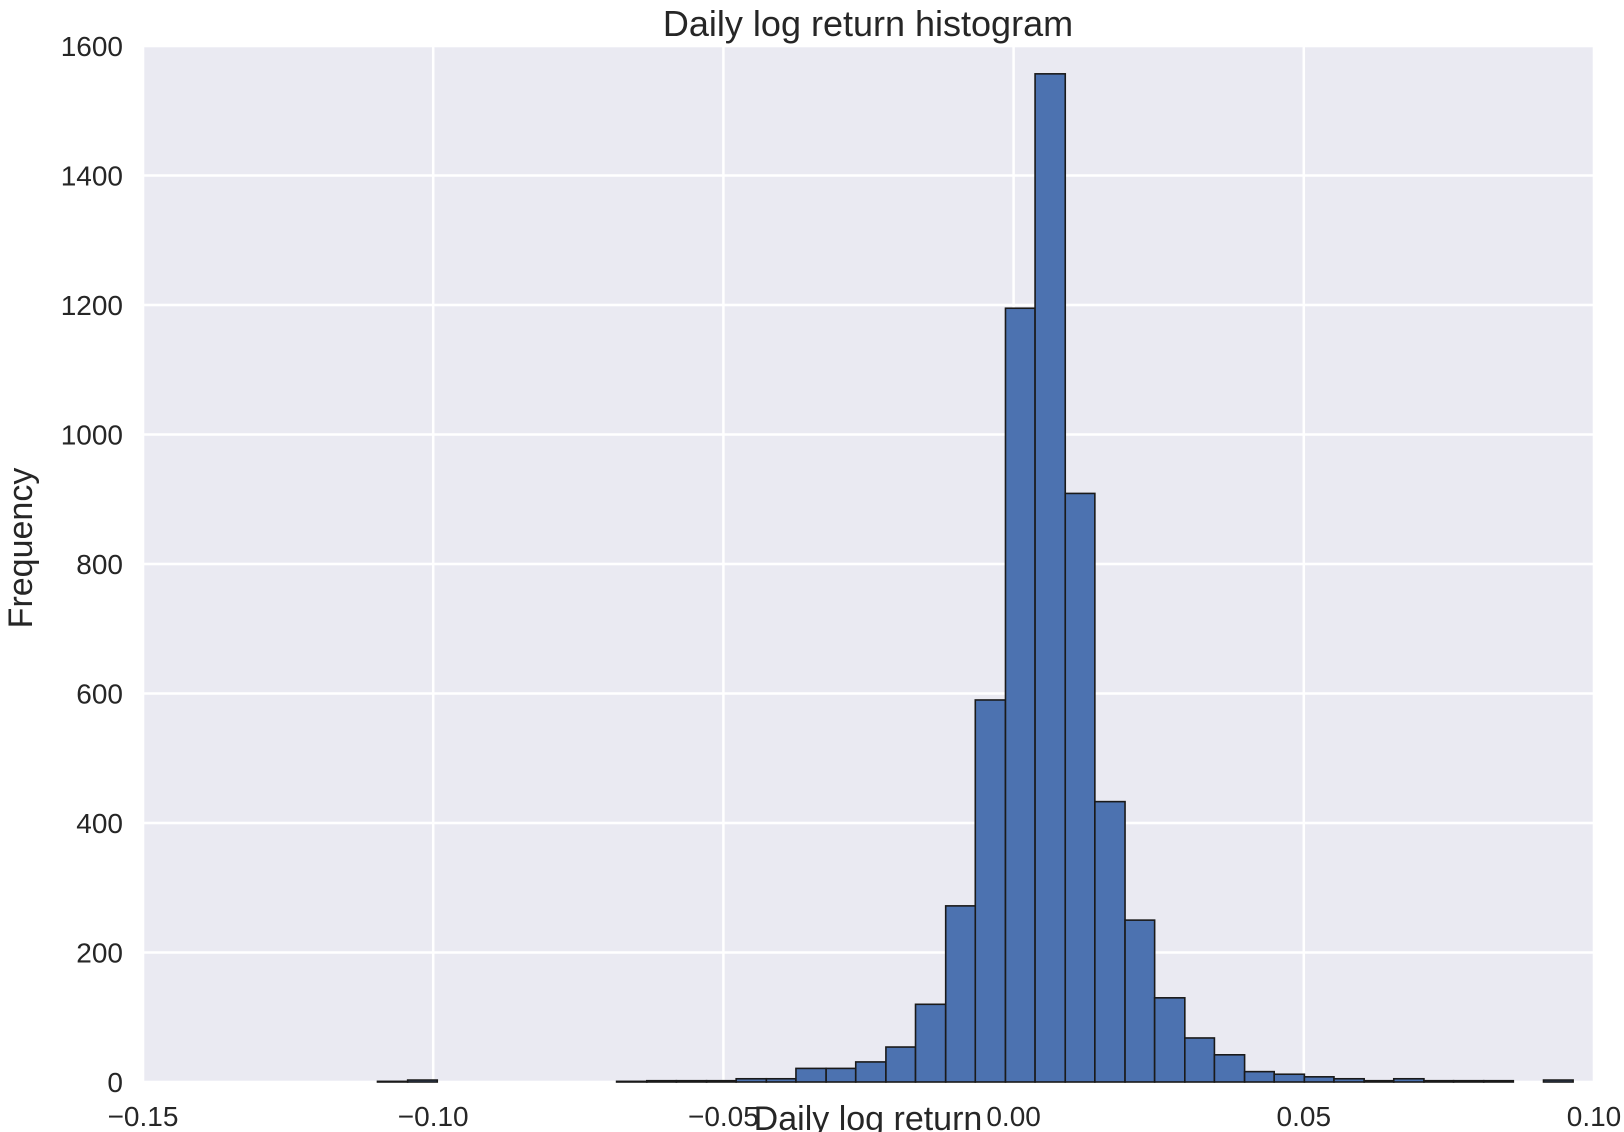  I want to click on y-tick-label: 0, so click(115, 1082).